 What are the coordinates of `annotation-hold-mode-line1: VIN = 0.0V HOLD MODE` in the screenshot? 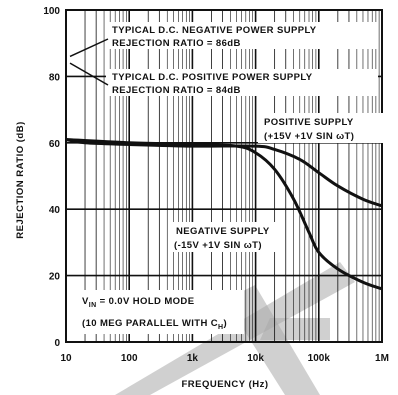 It's located at (138, 302).